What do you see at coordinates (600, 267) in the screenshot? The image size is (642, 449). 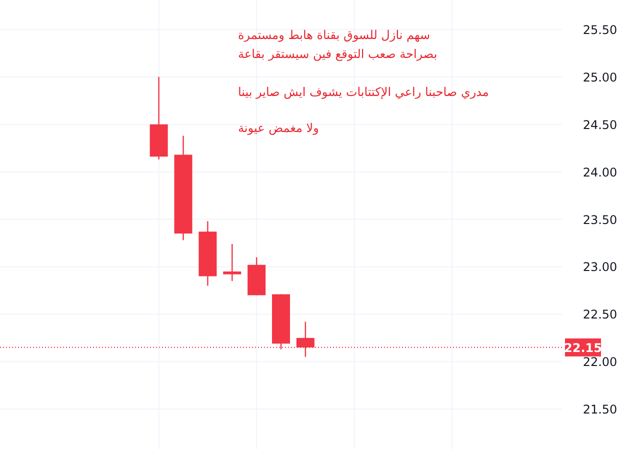 I see `y-tick-label: 23.00` at bounding box center [600, 267].